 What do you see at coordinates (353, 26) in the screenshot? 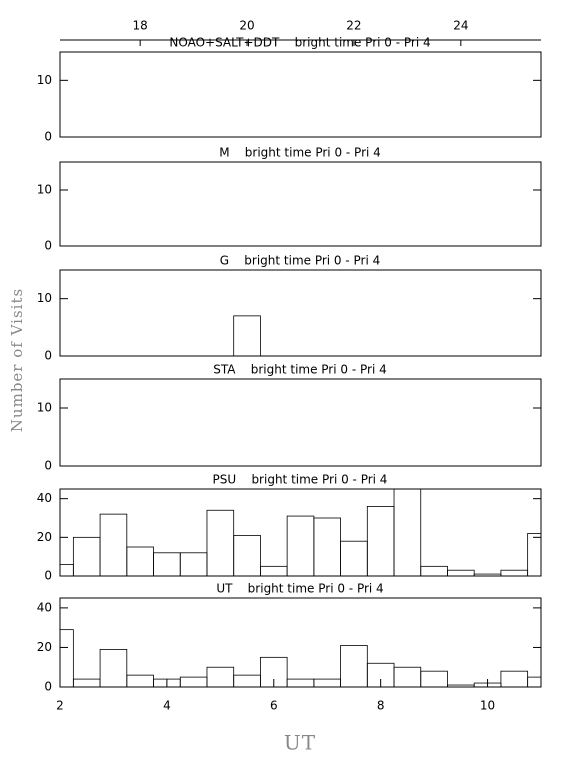
I see `x2-tick-label: 22` at bounding box center [353, 26].